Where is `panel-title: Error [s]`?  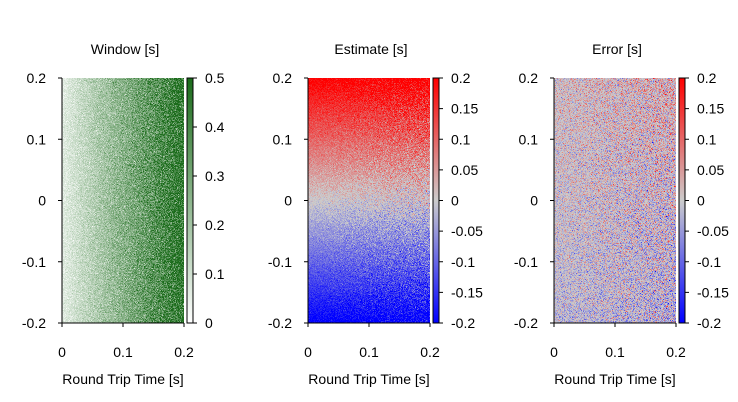
panel-title: Error [s] is located at coordinates (617, 49).